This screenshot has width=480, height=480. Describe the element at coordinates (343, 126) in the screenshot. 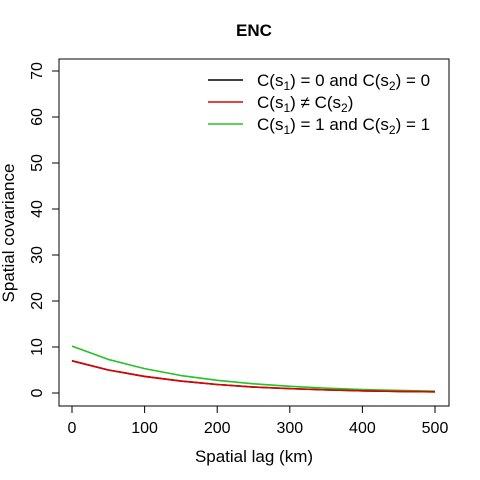

I see `legend-label: C(s1) = 1 and C(s2) = 1` at that location.